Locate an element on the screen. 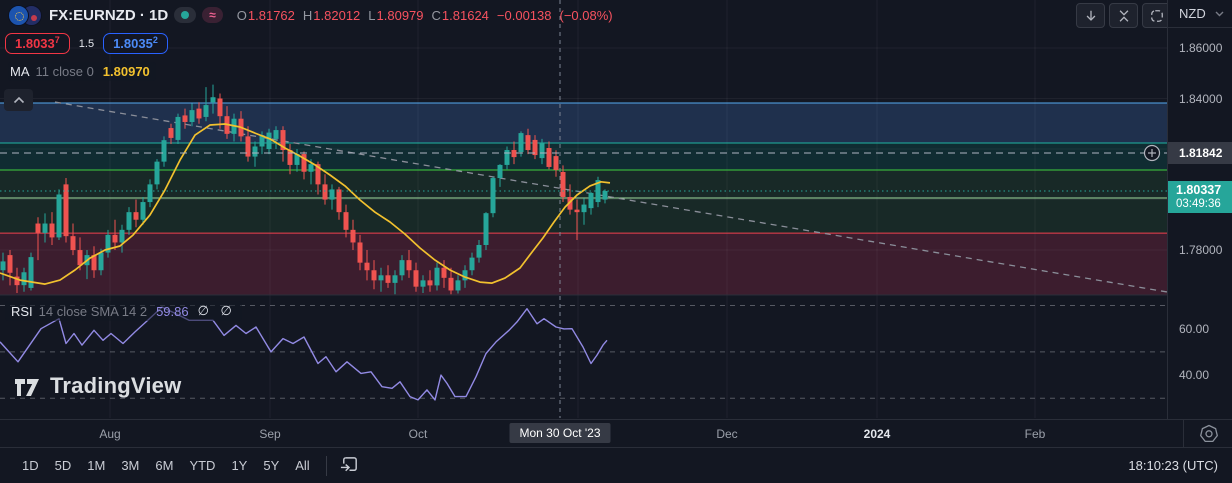 Image resolution: width=1232 pixels, height=483 pixels. range-button-1m: 1M is located at coordinates (96, 465).